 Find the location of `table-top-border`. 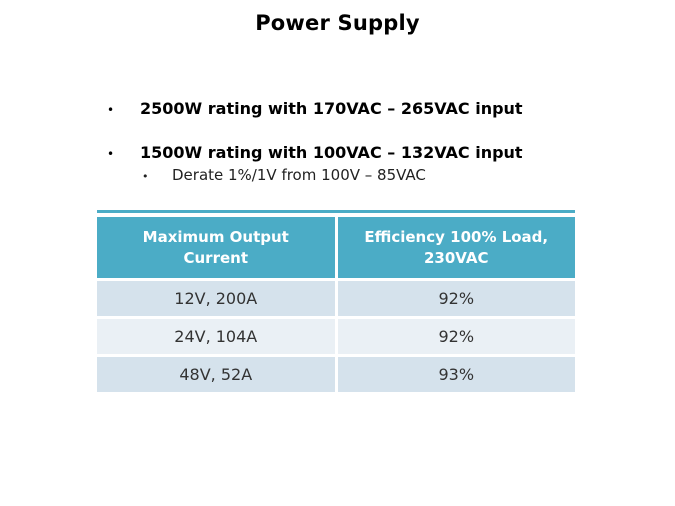

table-top-border is located at coordinates (336, 211).